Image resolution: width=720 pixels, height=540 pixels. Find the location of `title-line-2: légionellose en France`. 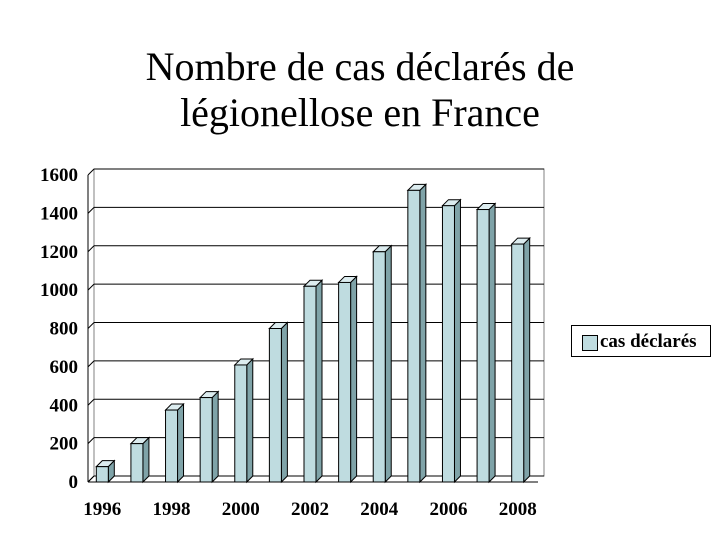

title-line-2: légionellose en France is located at coordinates (360, 112).